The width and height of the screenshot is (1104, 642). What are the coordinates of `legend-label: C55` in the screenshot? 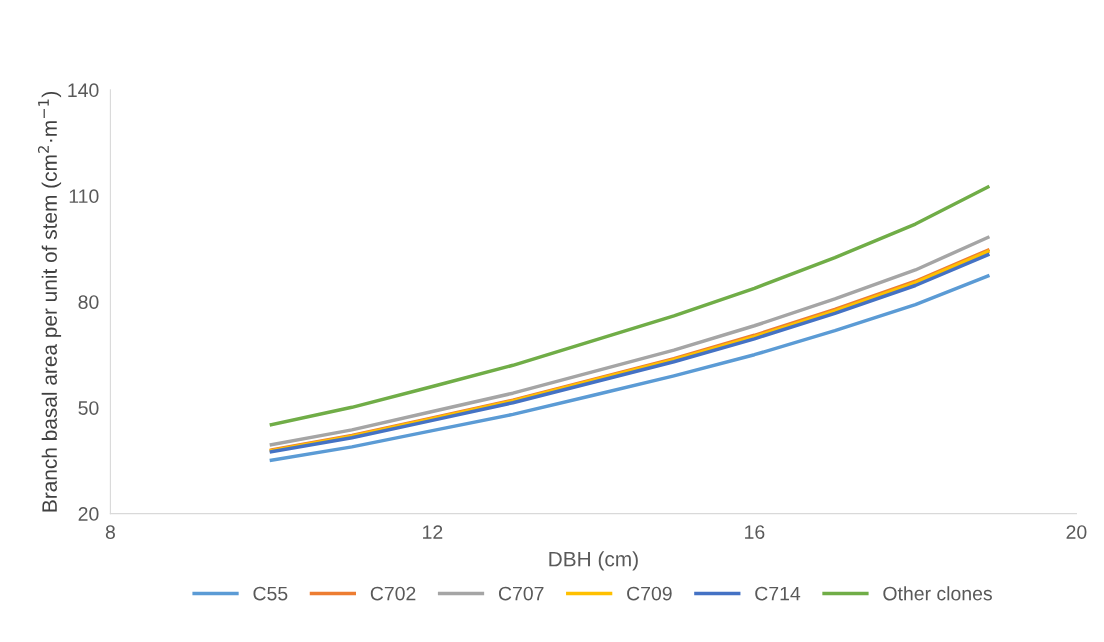 It's located at (270, 593).